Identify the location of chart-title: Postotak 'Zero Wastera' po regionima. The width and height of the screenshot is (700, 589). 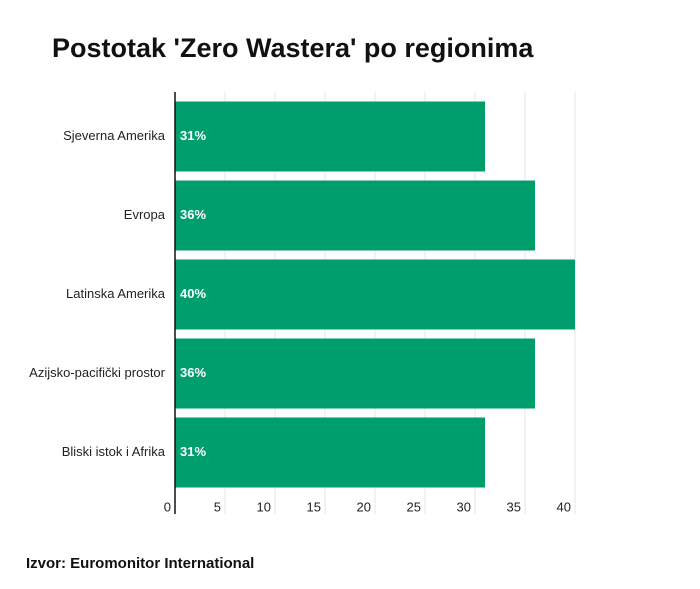
(293, 48).